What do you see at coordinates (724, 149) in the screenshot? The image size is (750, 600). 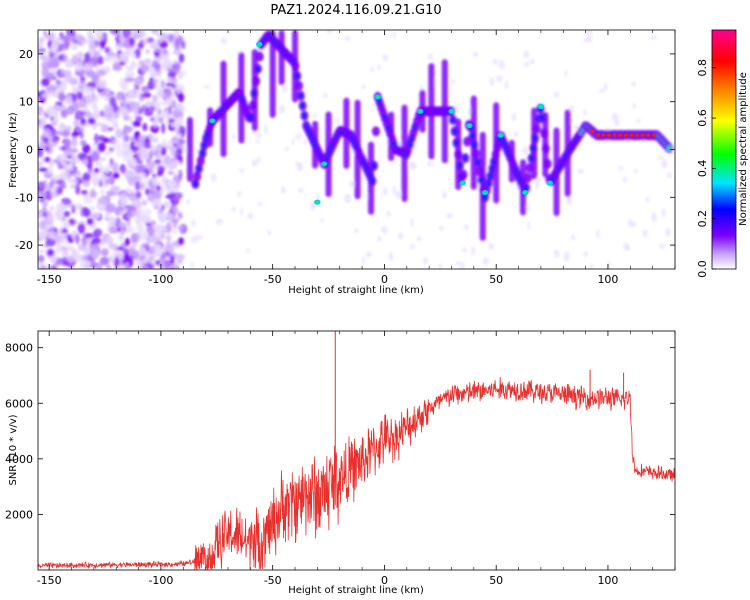 I see `colorbar-gradient` at bounding box center [724, 149].